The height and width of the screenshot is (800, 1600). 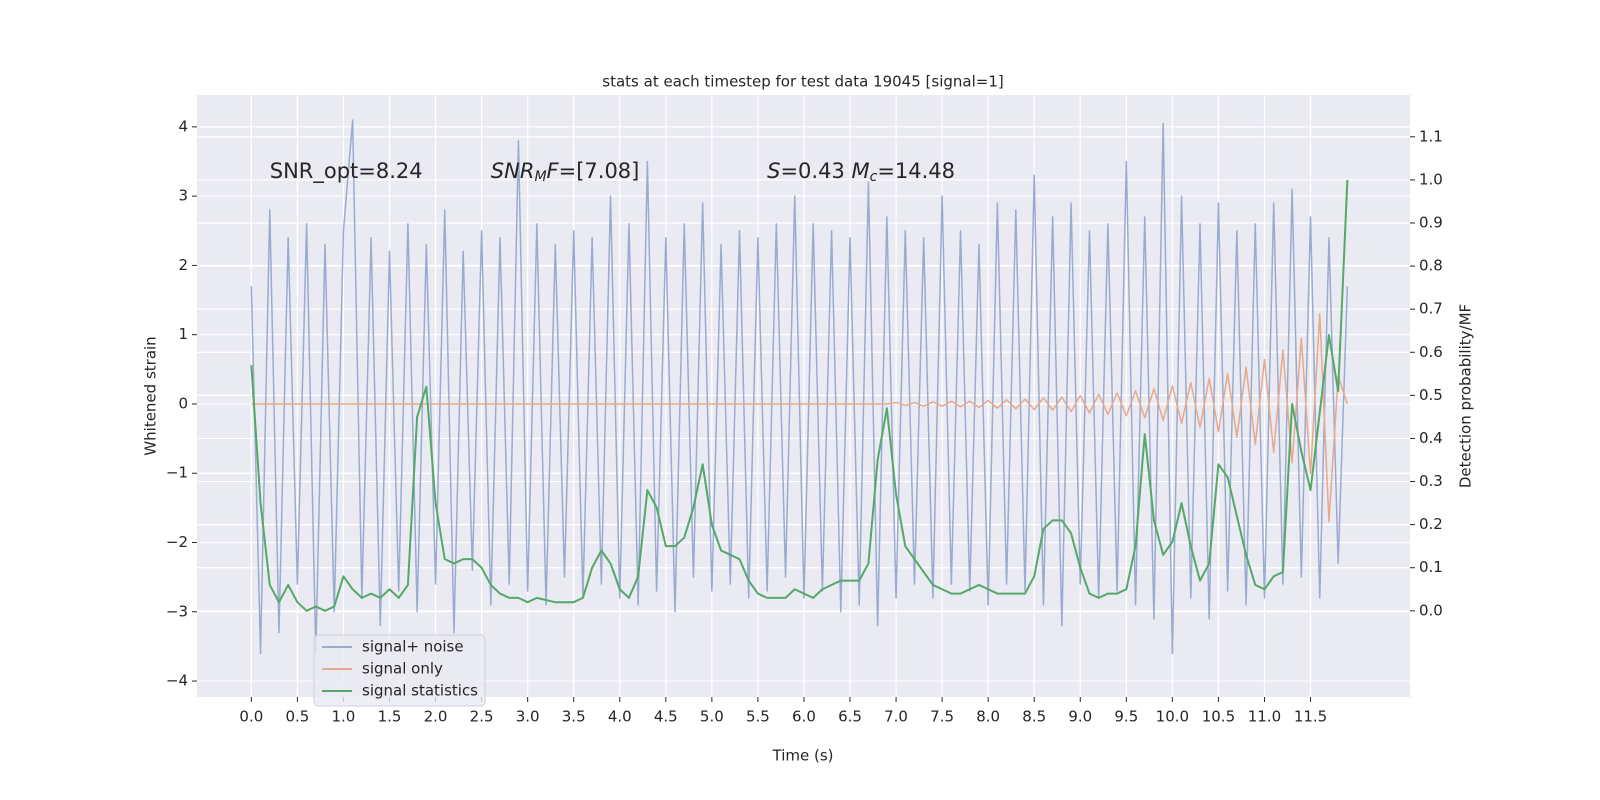 What do you see at coordinates (183, 334) in the screenshot?
I see `y-tick-label: 1` at bounding box center [183, 334].